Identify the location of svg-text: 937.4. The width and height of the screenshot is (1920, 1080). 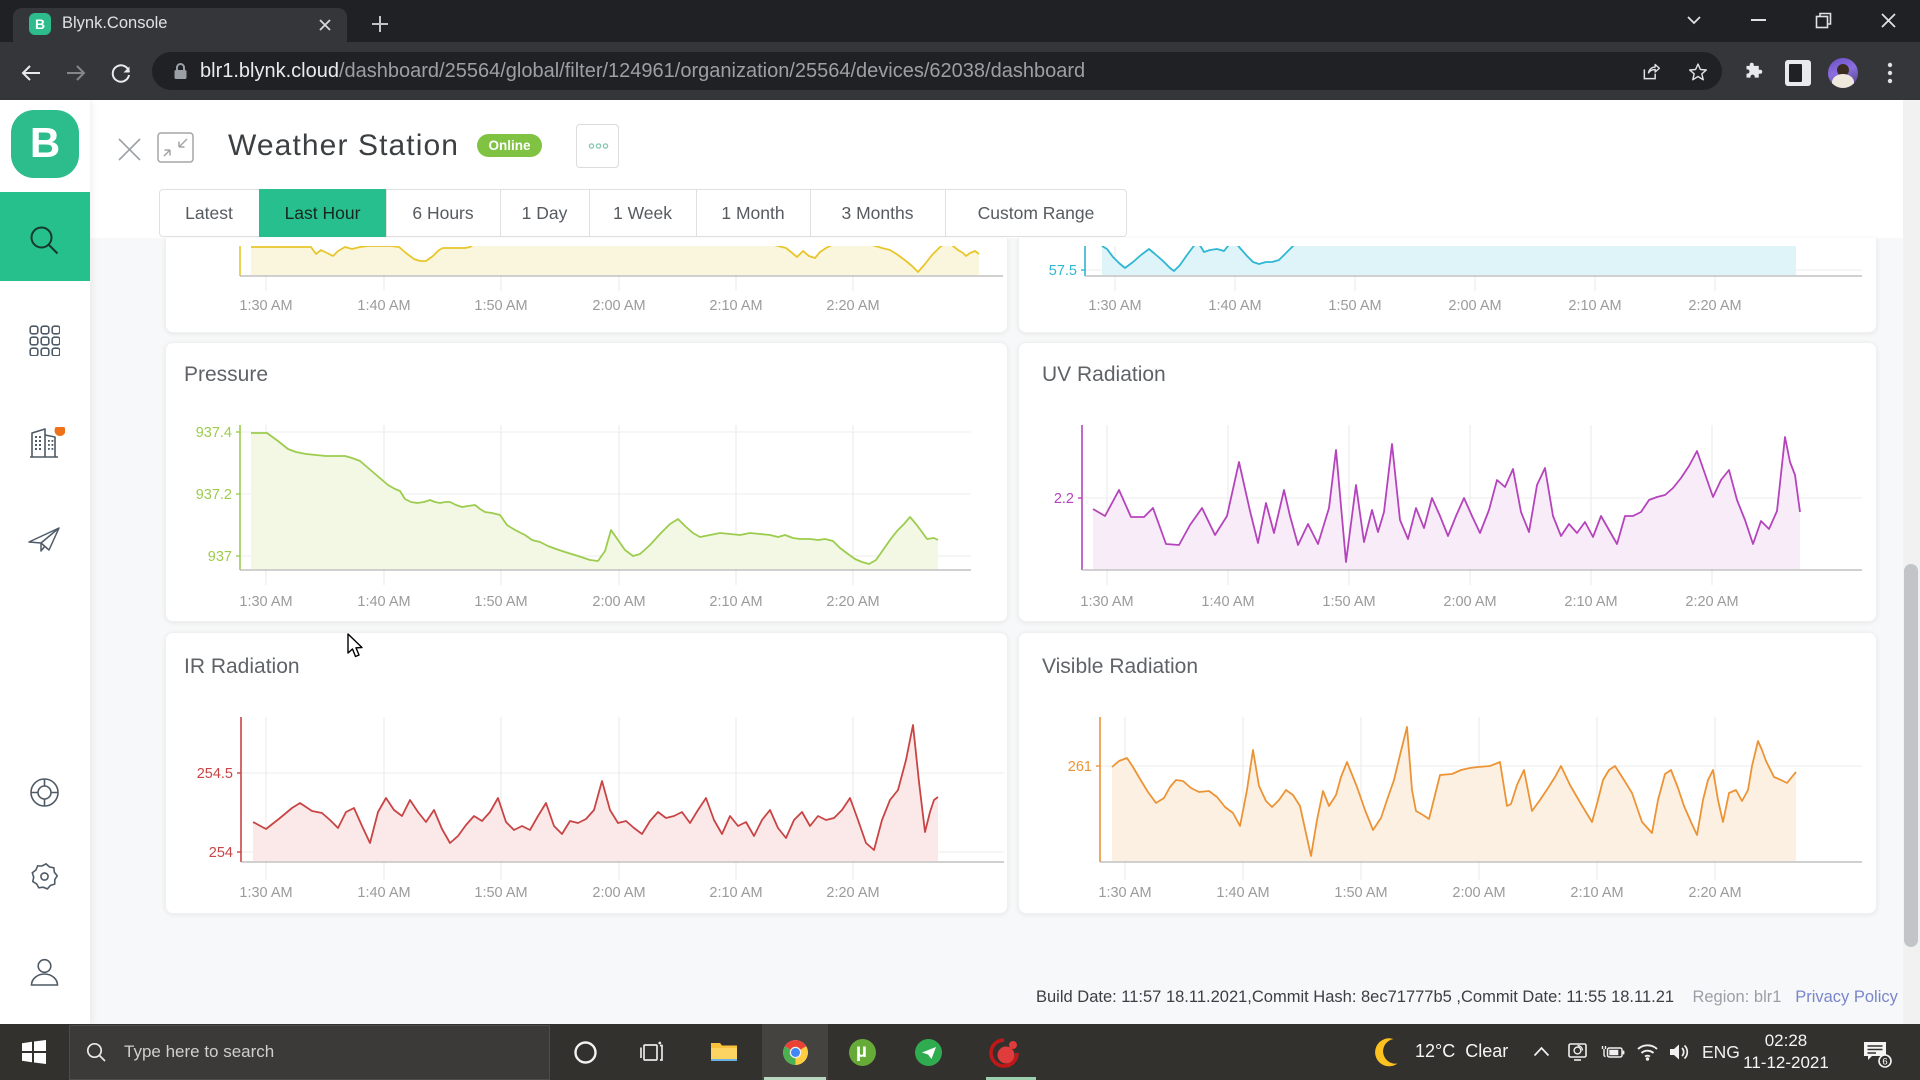
(214, 433).